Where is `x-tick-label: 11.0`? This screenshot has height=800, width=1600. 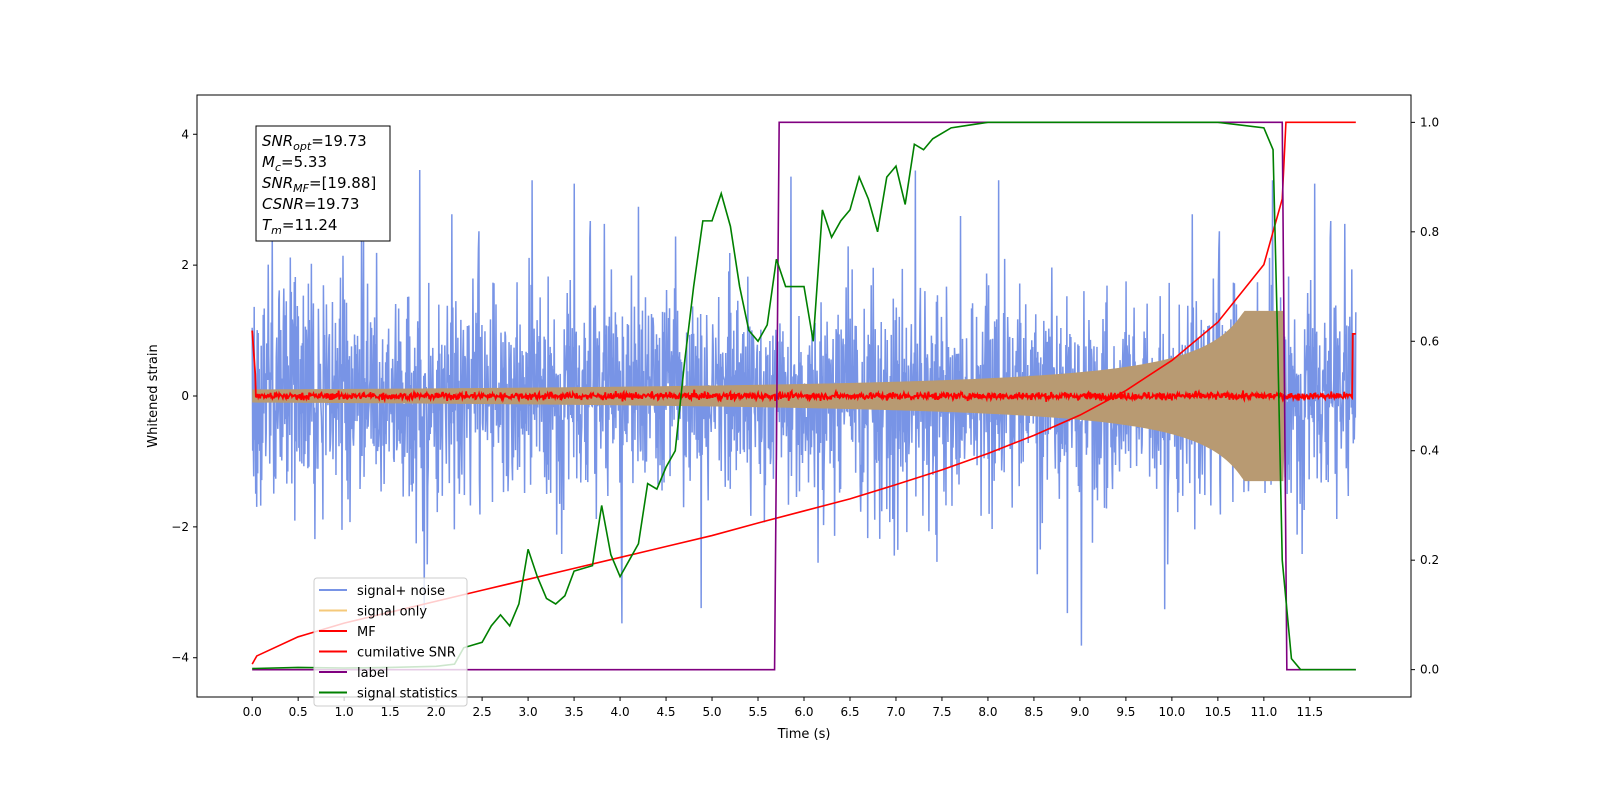
x-tick-label: 11.0 is located at coordinates (1263, 712).